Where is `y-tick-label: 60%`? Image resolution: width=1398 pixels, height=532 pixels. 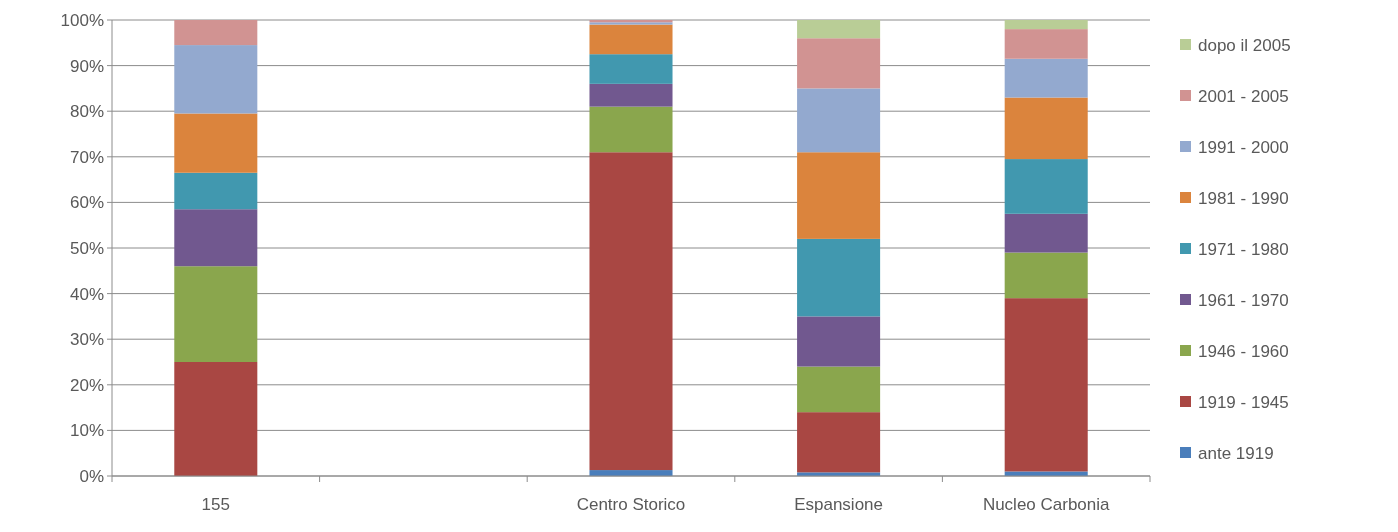 y-tick-label: 60% is located at coordinates (86, 203).